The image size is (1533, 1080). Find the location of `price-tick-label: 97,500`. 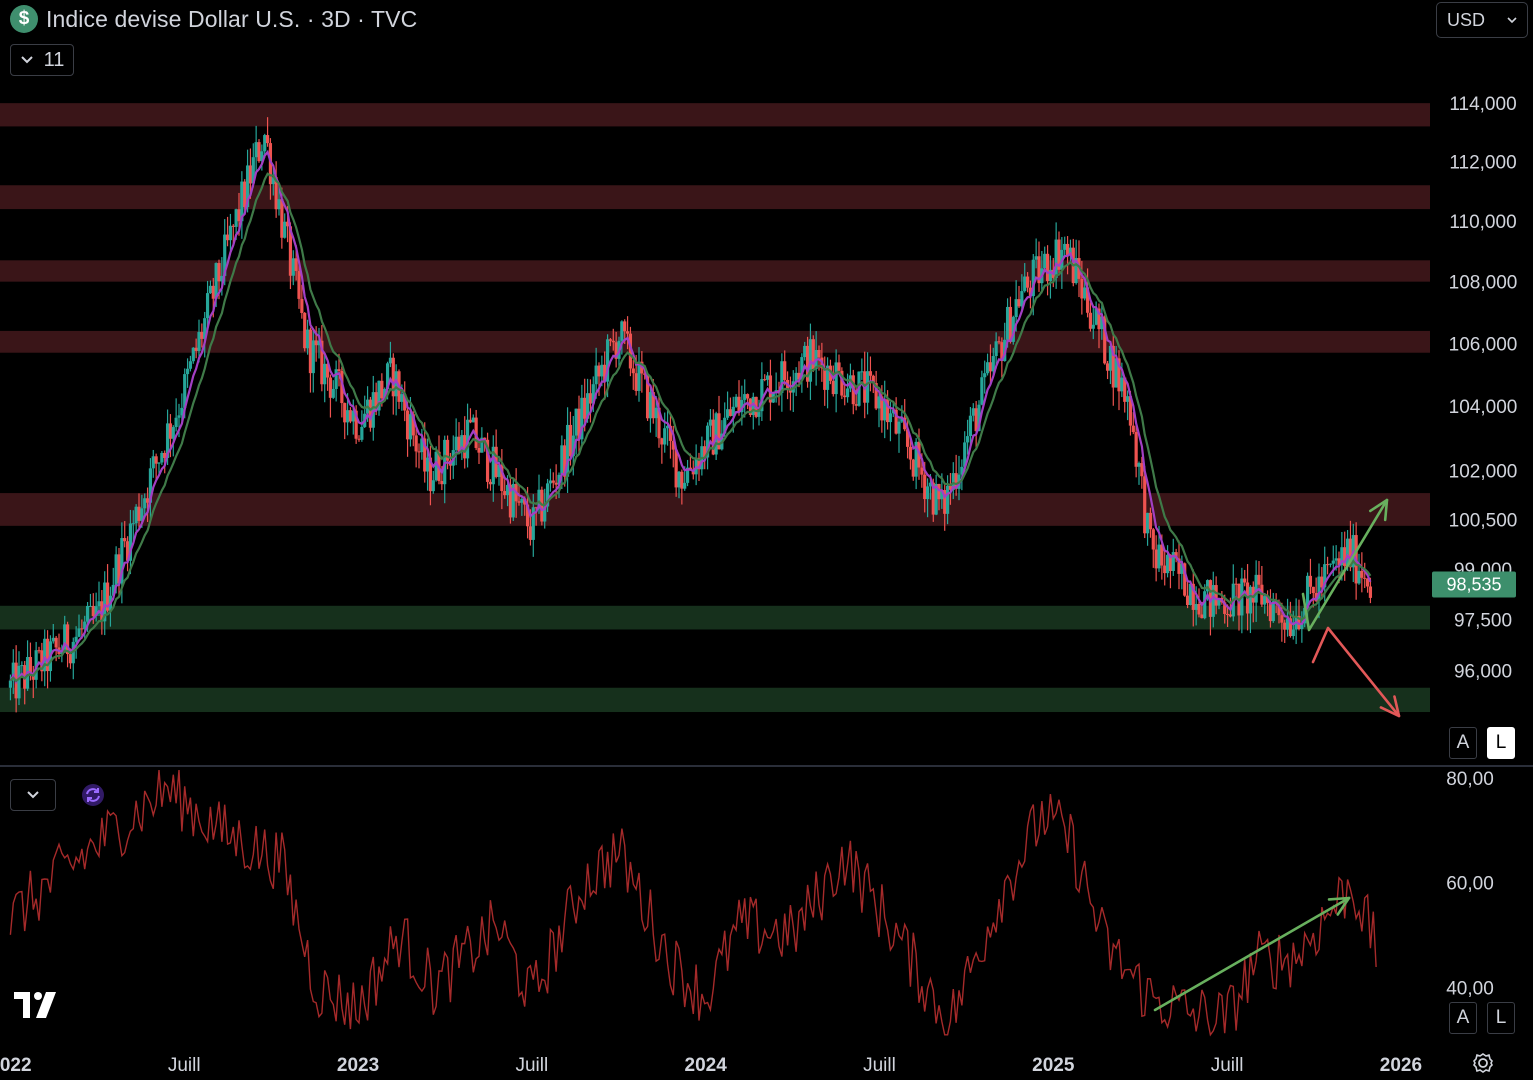

price-tick-label: 97,500 is located at coordinates (1483, 620).